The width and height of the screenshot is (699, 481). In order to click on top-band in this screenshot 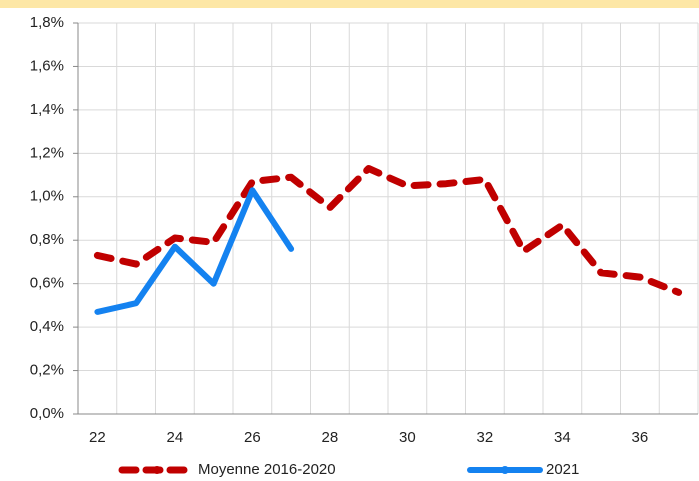, I will do `click(349, 4)`.